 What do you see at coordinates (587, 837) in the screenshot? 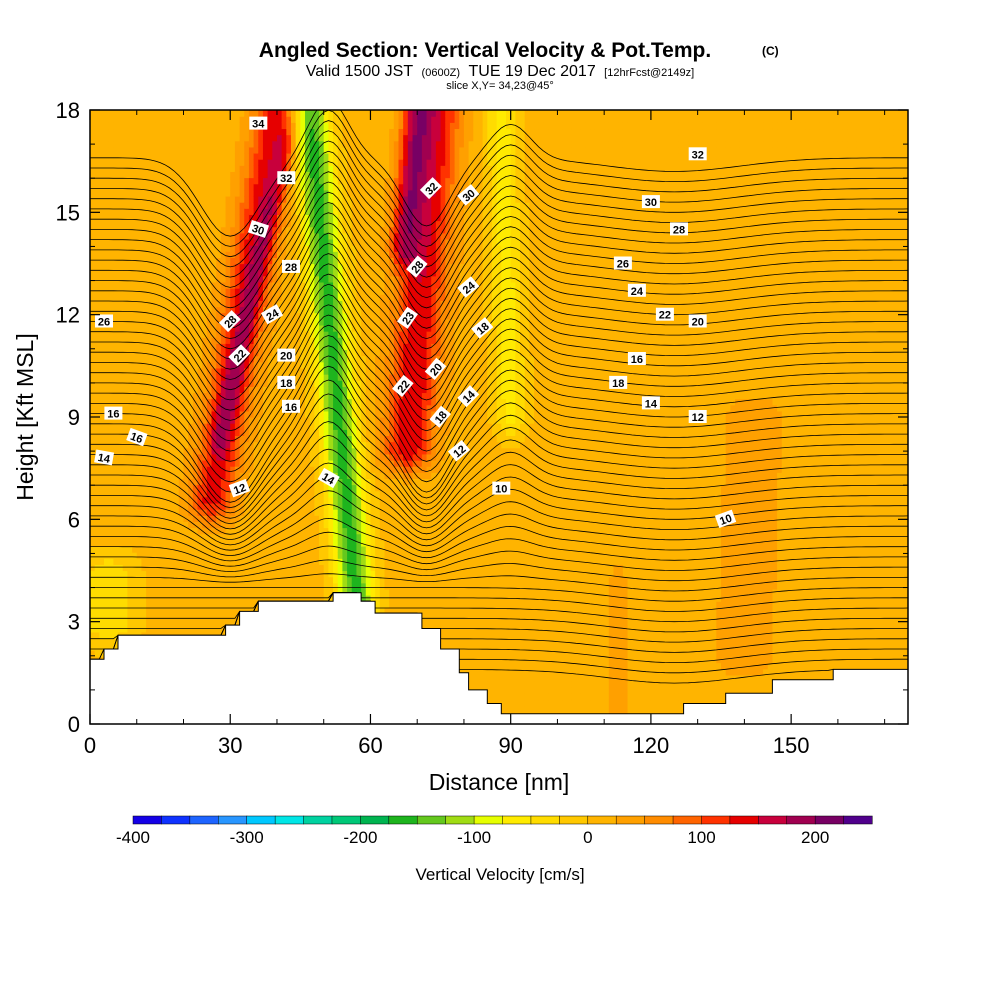
I see `colorbar-tick-label: 0` at bounding box center [587, 837].